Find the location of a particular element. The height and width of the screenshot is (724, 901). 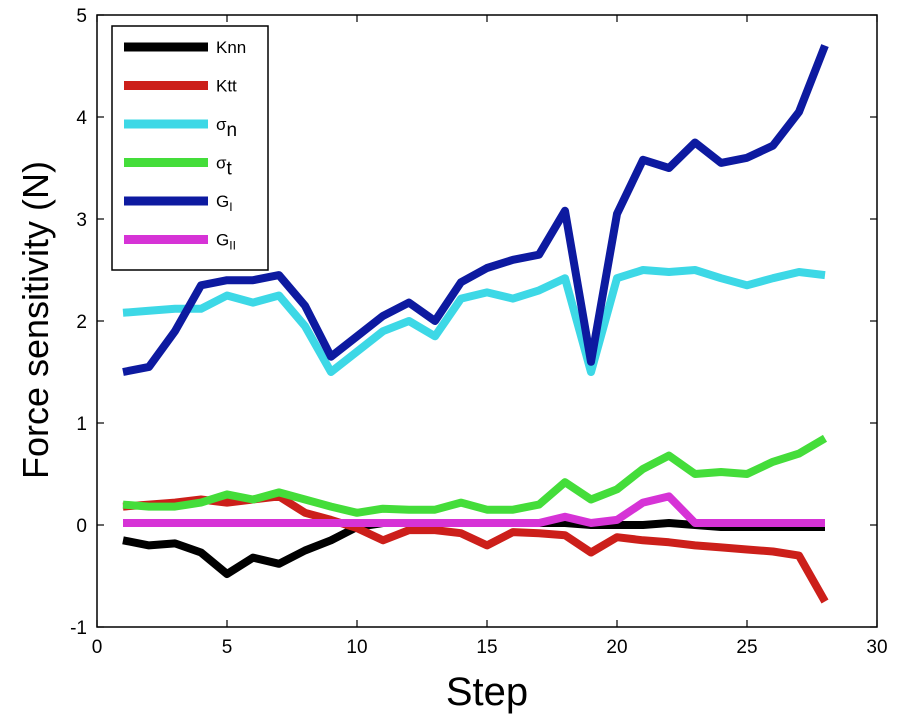

legend-label: GII is located at coordinates (226, 242).